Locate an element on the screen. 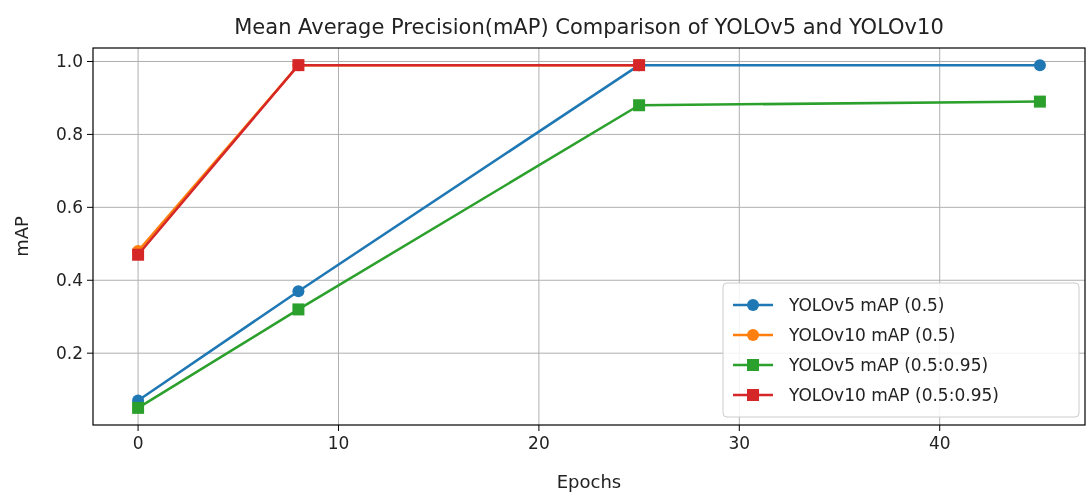 This screenshot has width=1089, height=495. y-tick-label: 0.4 is located at coordinates (69, 280).